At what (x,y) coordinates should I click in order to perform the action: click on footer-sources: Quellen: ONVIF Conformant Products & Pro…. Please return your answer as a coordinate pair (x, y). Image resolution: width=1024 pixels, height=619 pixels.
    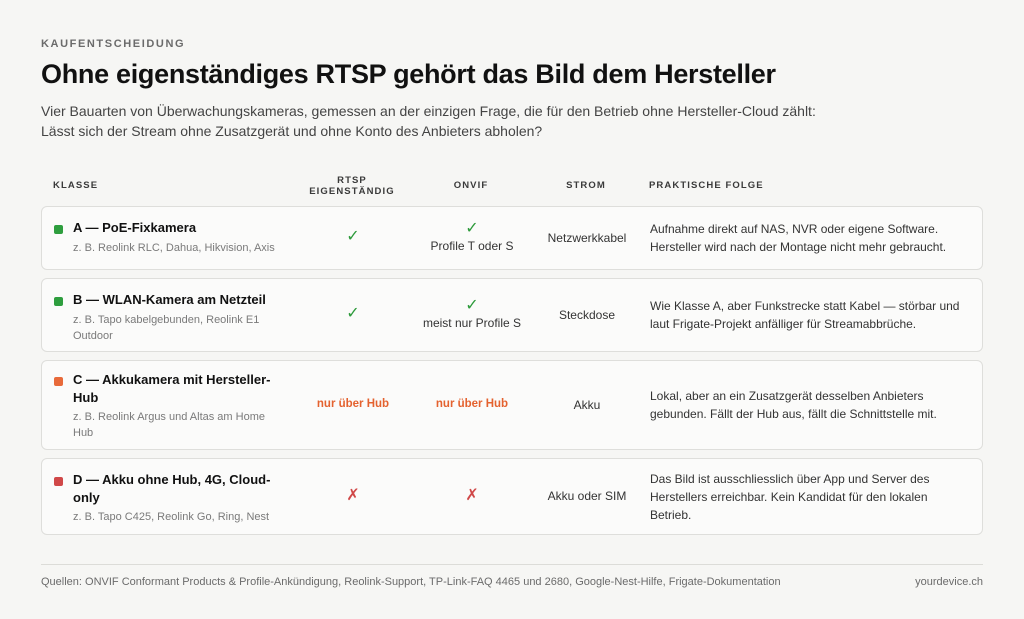
    Looking at the image, I should click on (411, 582).